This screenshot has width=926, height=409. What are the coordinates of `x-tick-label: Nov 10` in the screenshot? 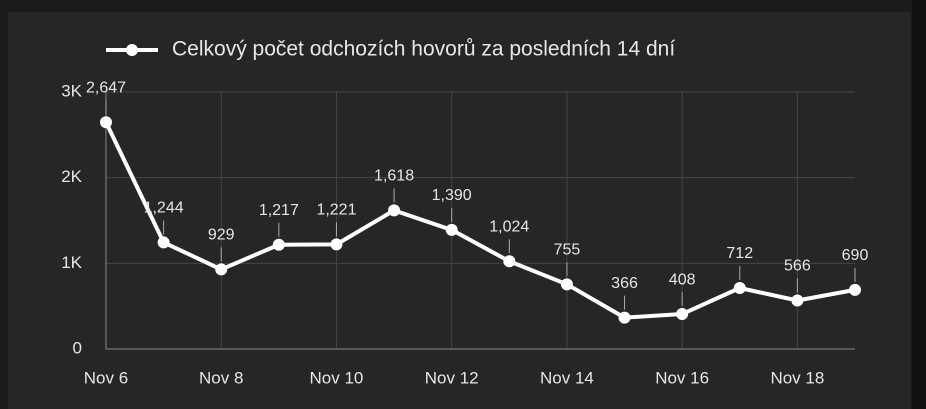 It's located at (337, 377).